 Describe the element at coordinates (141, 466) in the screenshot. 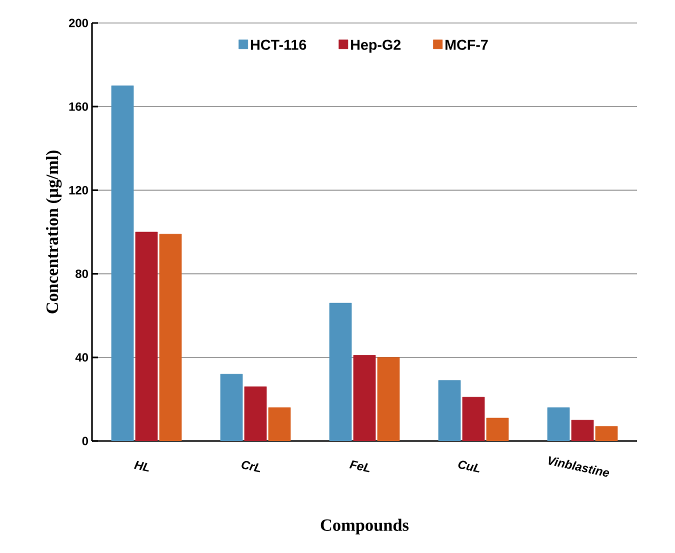

I see `x-tick-label: HL` at that location.